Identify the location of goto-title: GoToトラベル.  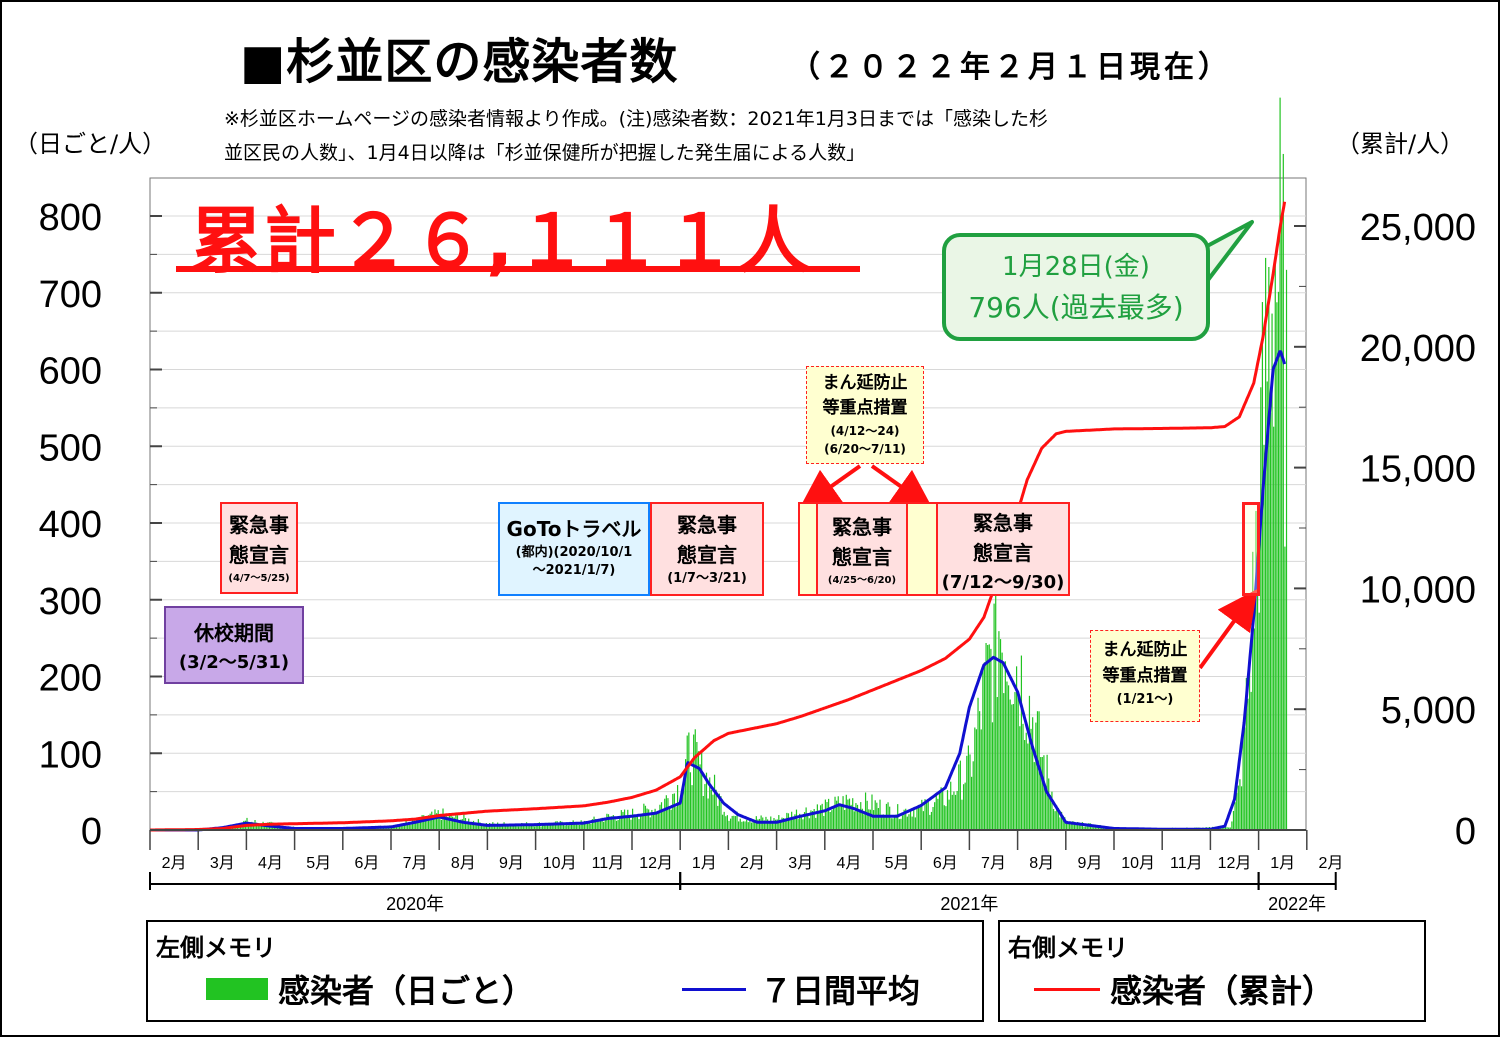
(574, 529).